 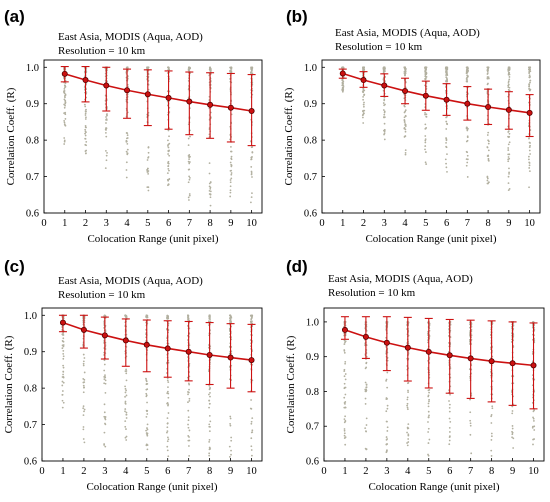 What do you see at coordinates (512, 471) in the screenshot?
I see `x-tick-label: 9` at bounding box center [512, 471].